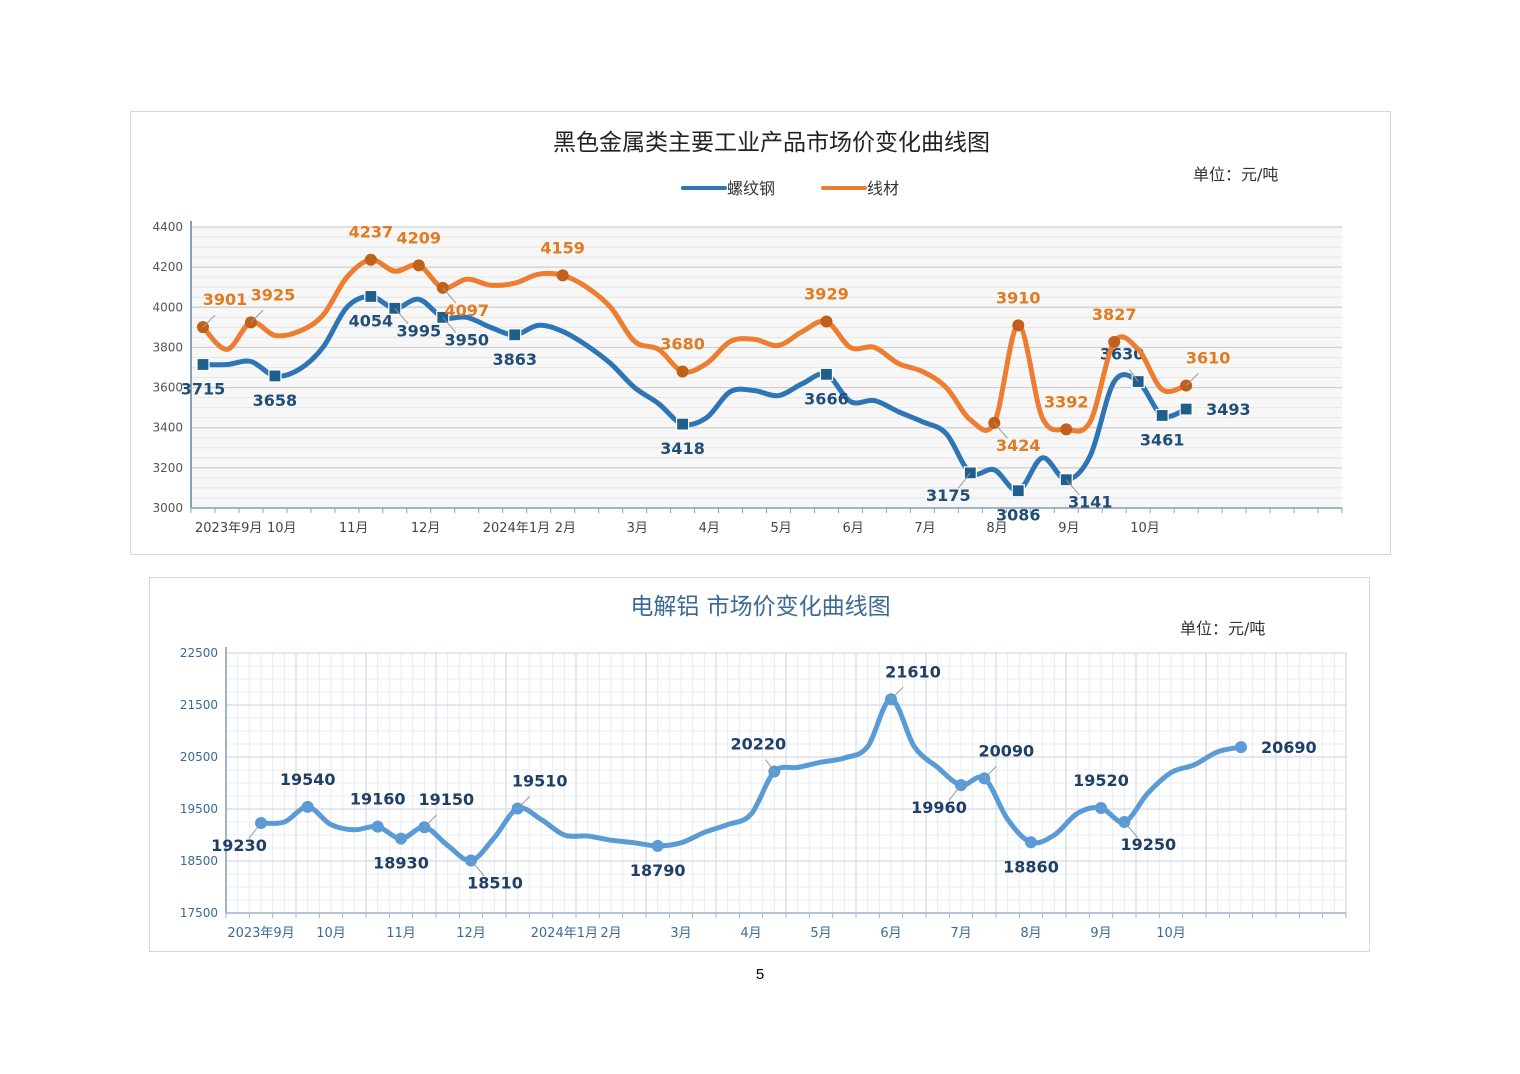 The image size is (1520, 1074). What do you see at coordinates (167, 388) in the screenshot?
I see `y-tick-label: 3600` at bounding box center [167, 388].